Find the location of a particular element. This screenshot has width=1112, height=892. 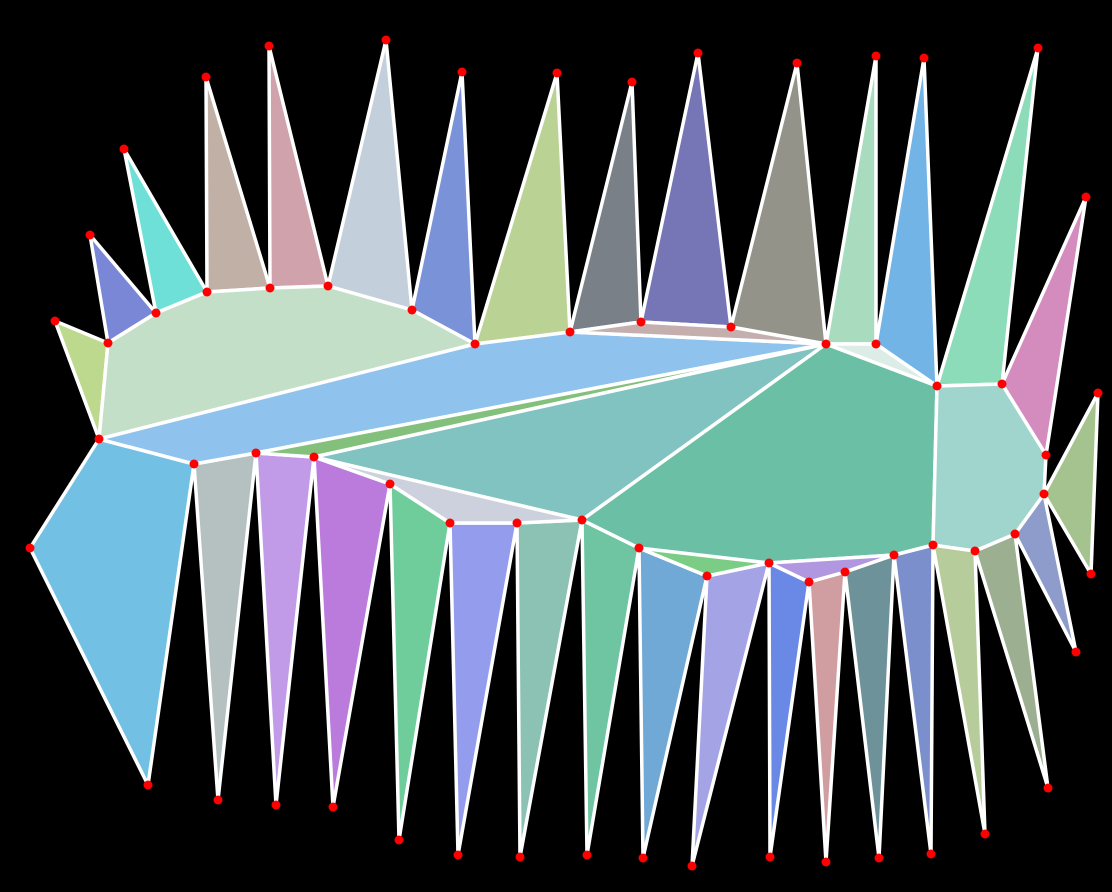

polygon-body-pale-top is located at coordinates (881, 365).